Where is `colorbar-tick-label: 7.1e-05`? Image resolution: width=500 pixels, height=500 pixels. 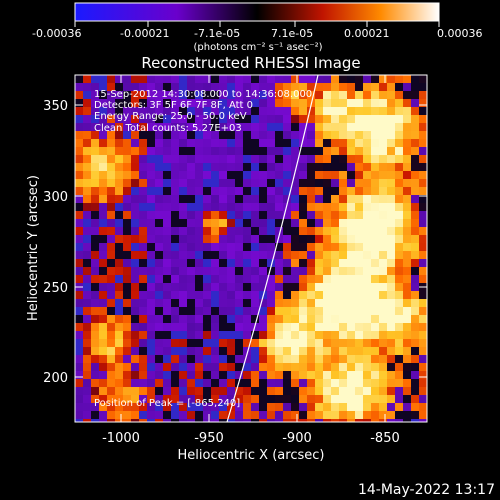
colorbar-tick-label: 7.1e-05 is located at coordinates (292, 33).